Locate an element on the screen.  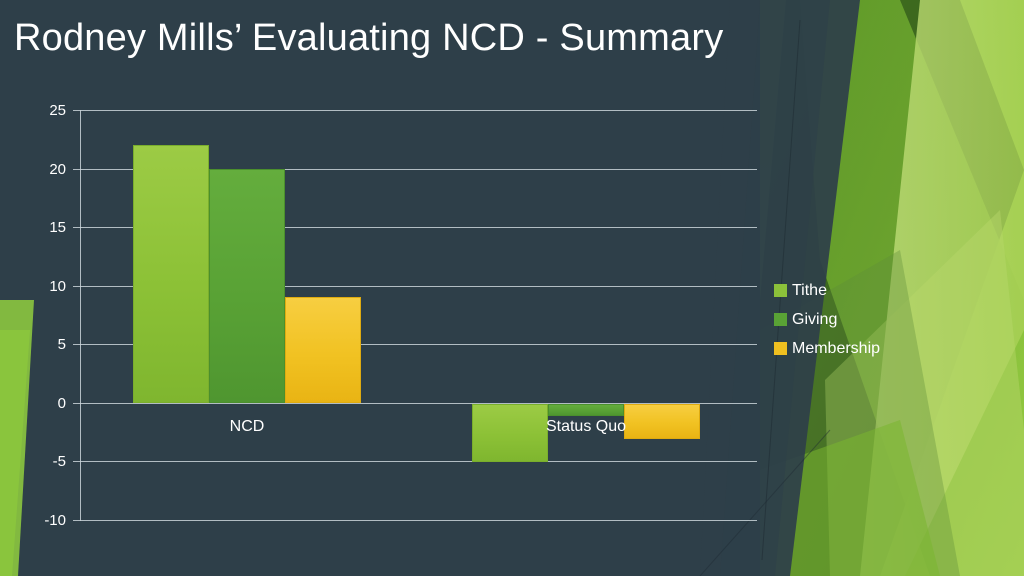
y-axis-label-minus5: -5 is located at coordinates (59, 461).